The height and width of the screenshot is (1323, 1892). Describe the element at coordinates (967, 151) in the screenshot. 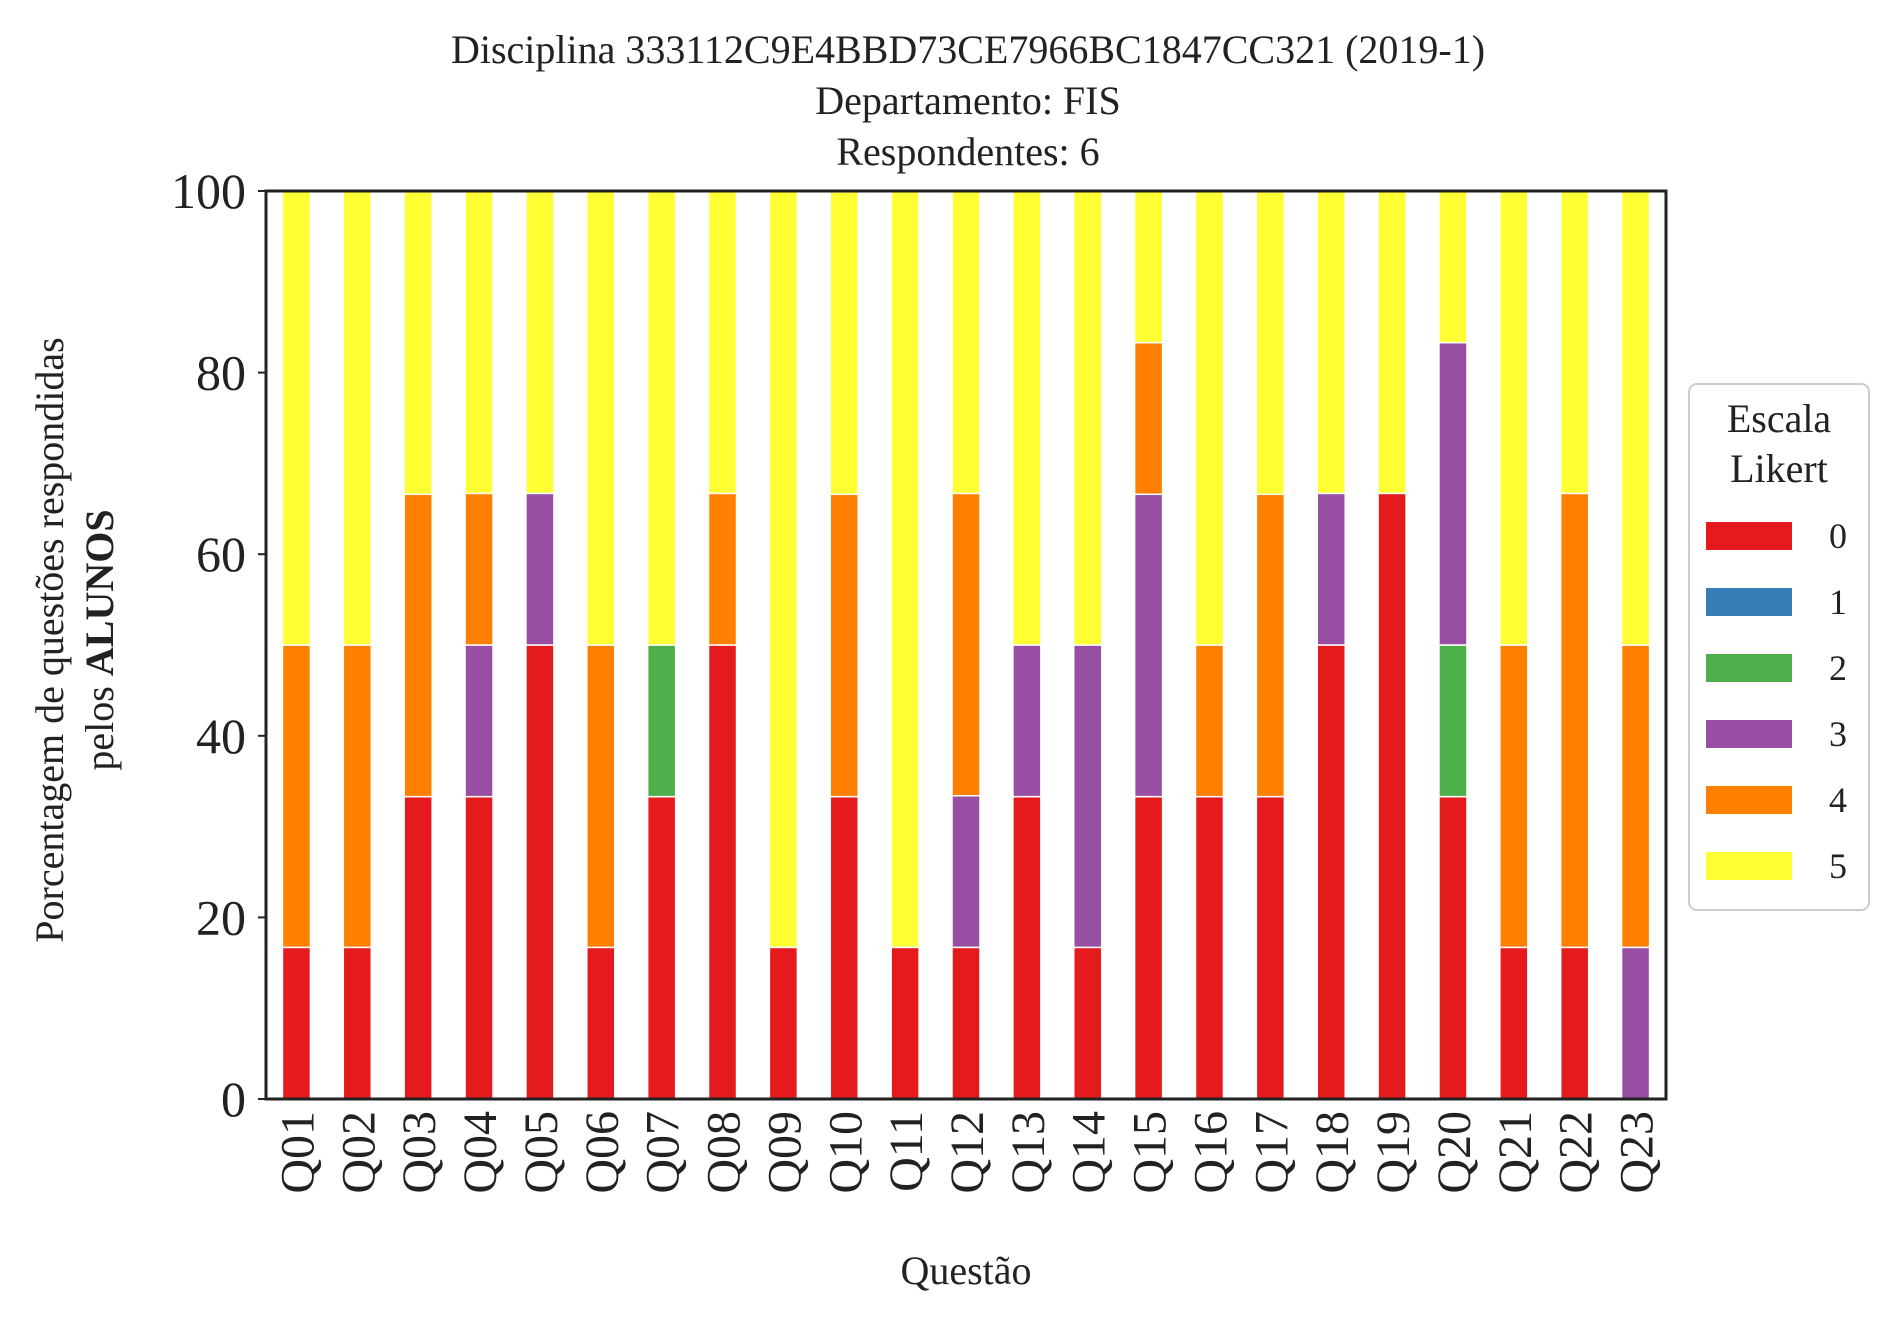

I see `chart-title-line-3: Respondentes: 6` at that location.